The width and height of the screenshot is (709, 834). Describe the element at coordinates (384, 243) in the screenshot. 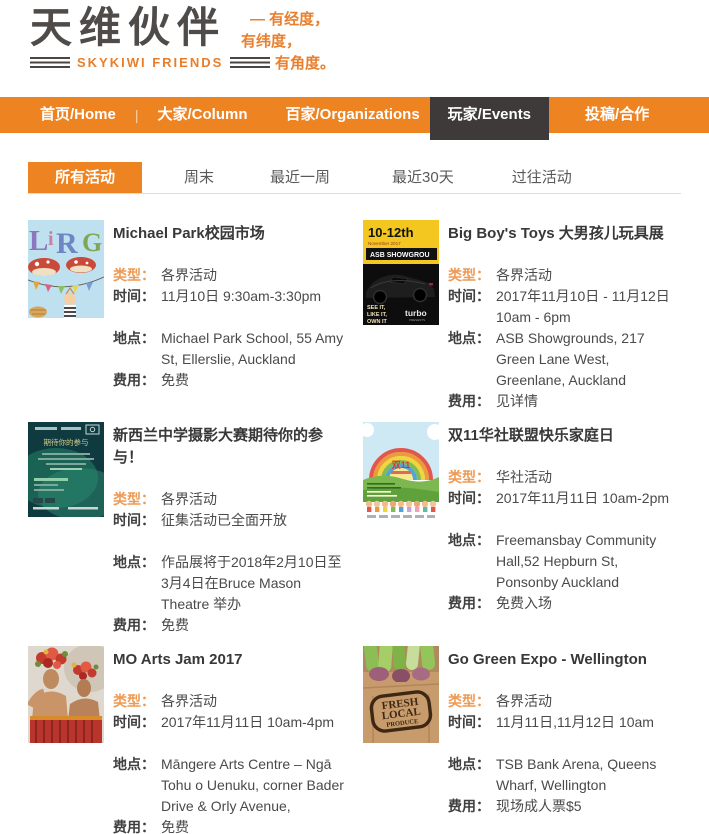

I see `poster-month: November 2017` at that location.